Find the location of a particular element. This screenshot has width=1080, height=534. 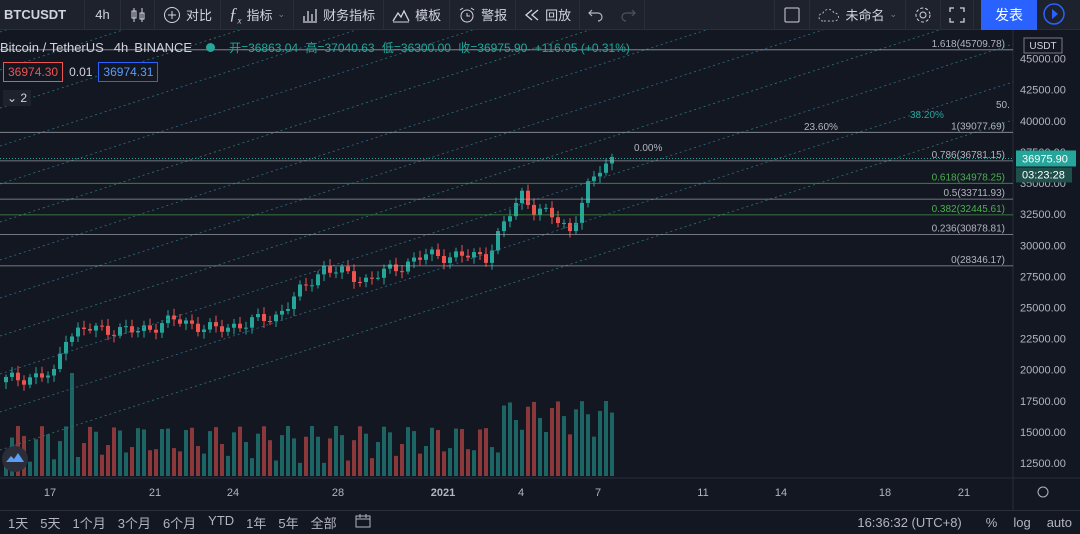

symbol-search-button: BTCUSDT is located at coordinates (42, 15).